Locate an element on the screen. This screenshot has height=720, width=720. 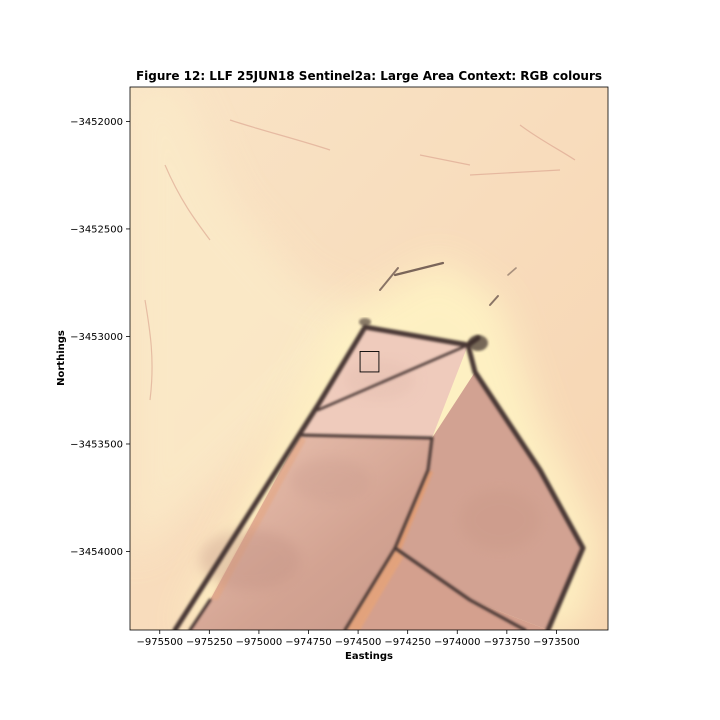
x-tick-label: −973750 is located at coordinates (507, 642).